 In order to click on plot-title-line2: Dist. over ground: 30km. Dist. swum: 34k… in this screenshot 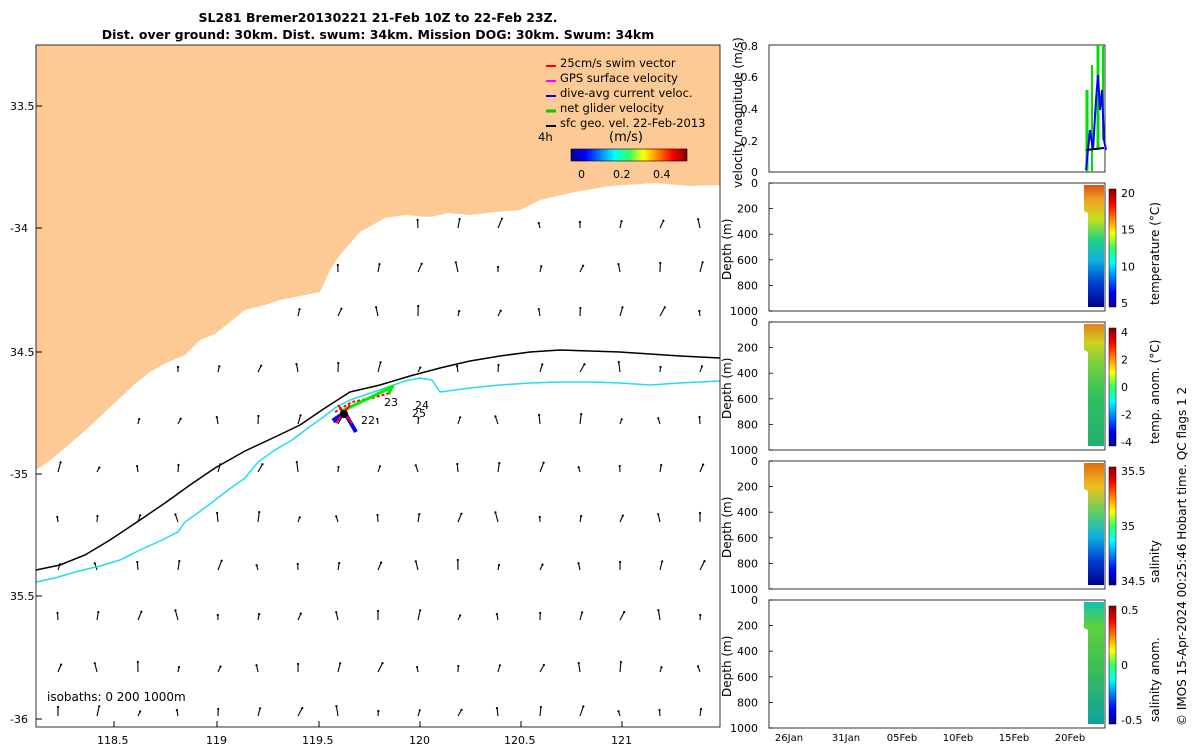, I will do `click(378, 34)`.